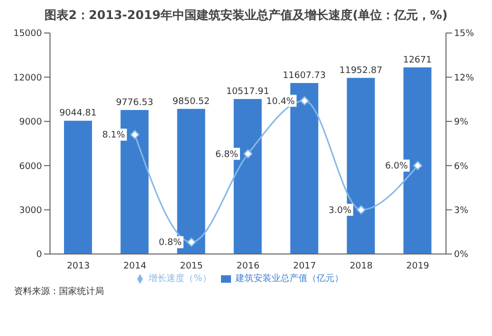  What do you see at coordinates (396, 167) in the screenshot?
I see `data-label: 6.0%` at bounding box center [396, 167].